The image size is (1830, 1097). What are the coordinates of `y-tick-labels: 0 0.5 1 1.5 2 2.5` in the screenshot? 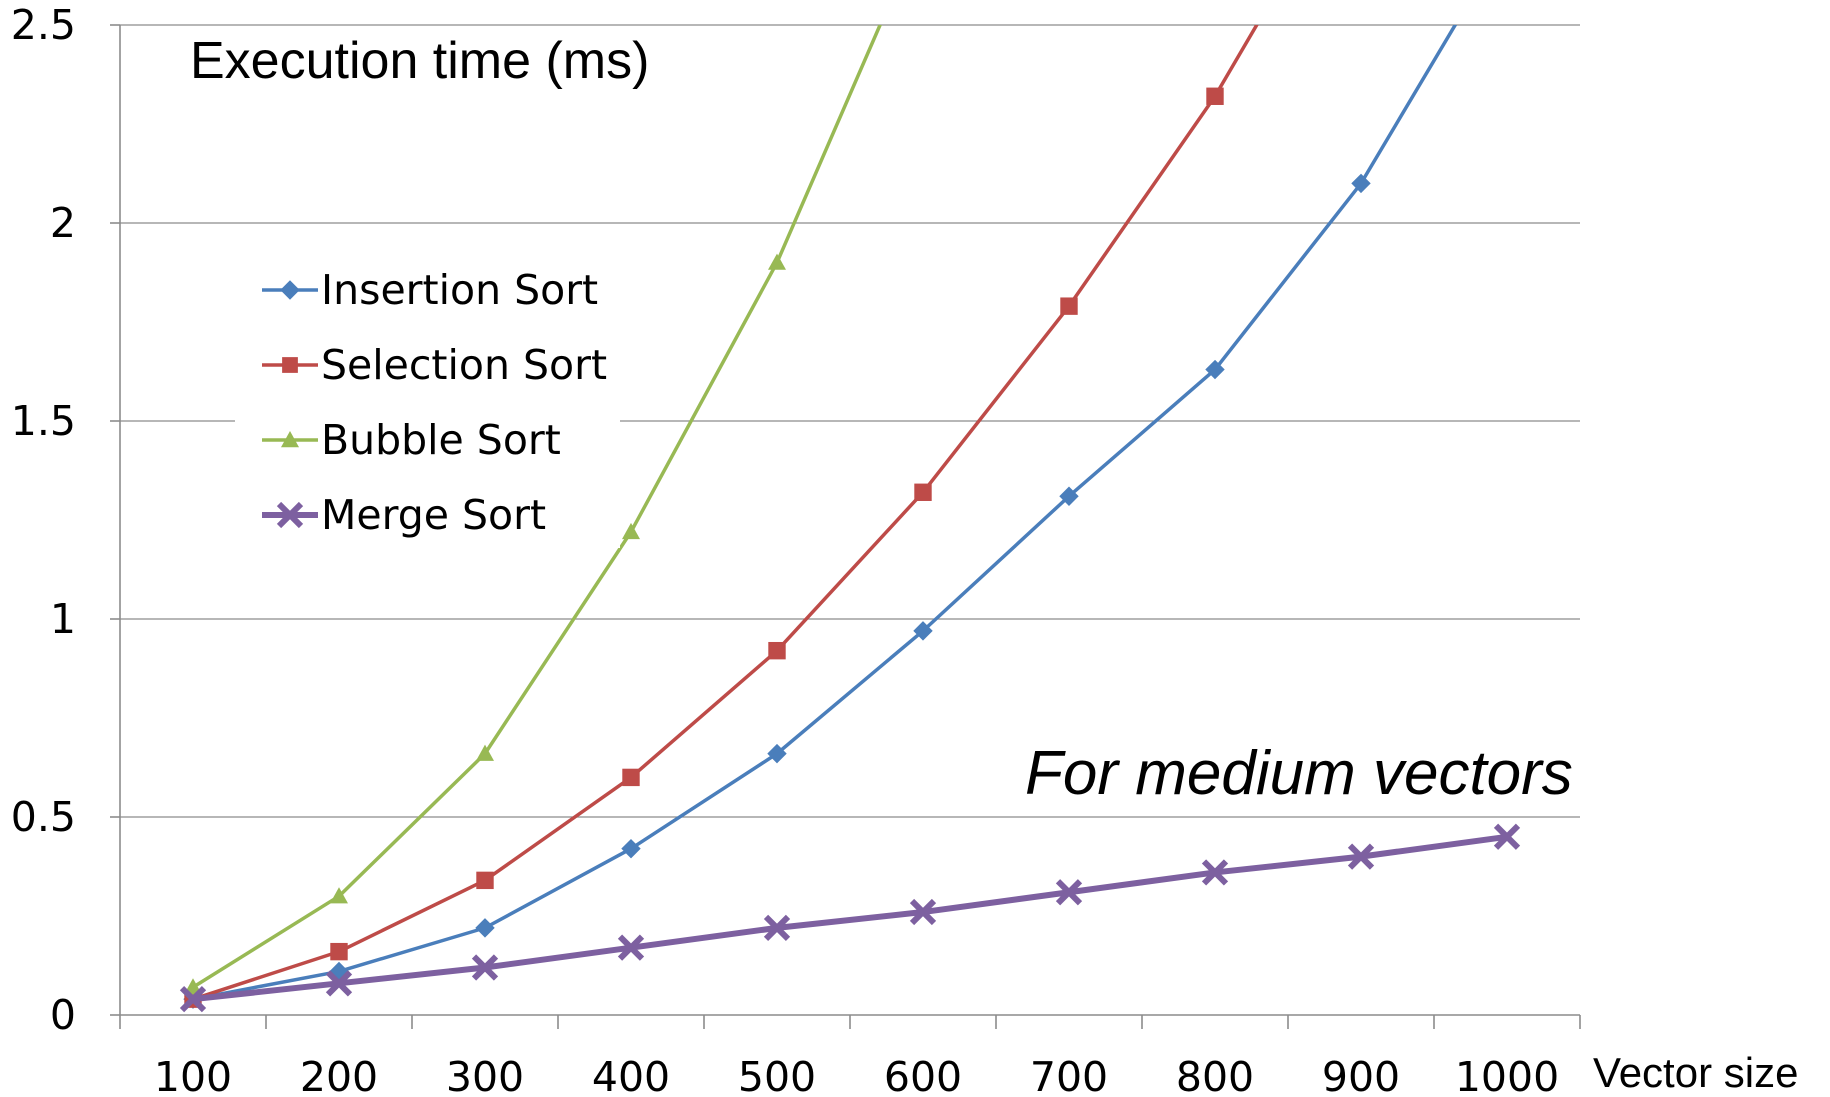 It's located at (43, 520).